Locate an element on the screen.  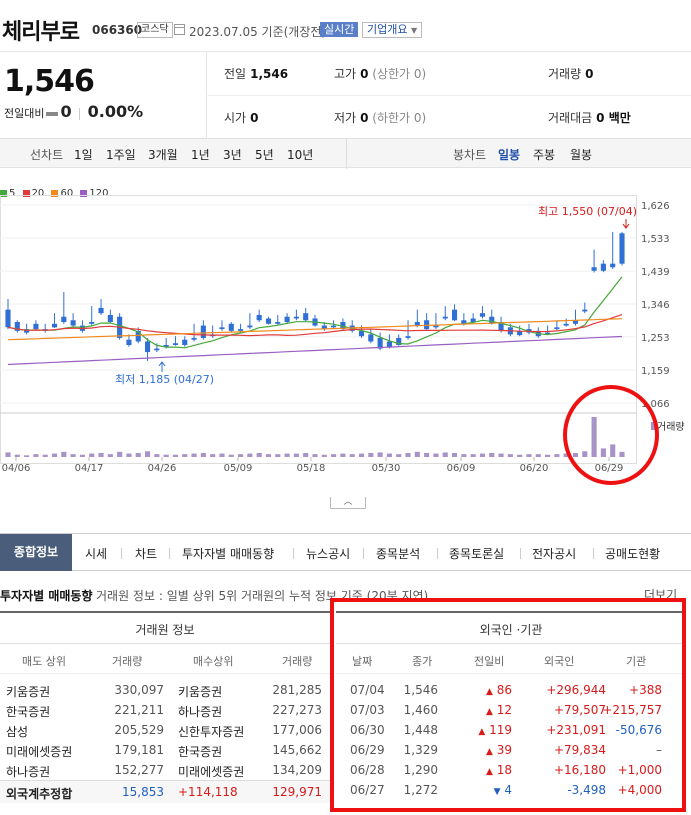
x-tick-label: 06/20 is located at coordinates (534, 468).